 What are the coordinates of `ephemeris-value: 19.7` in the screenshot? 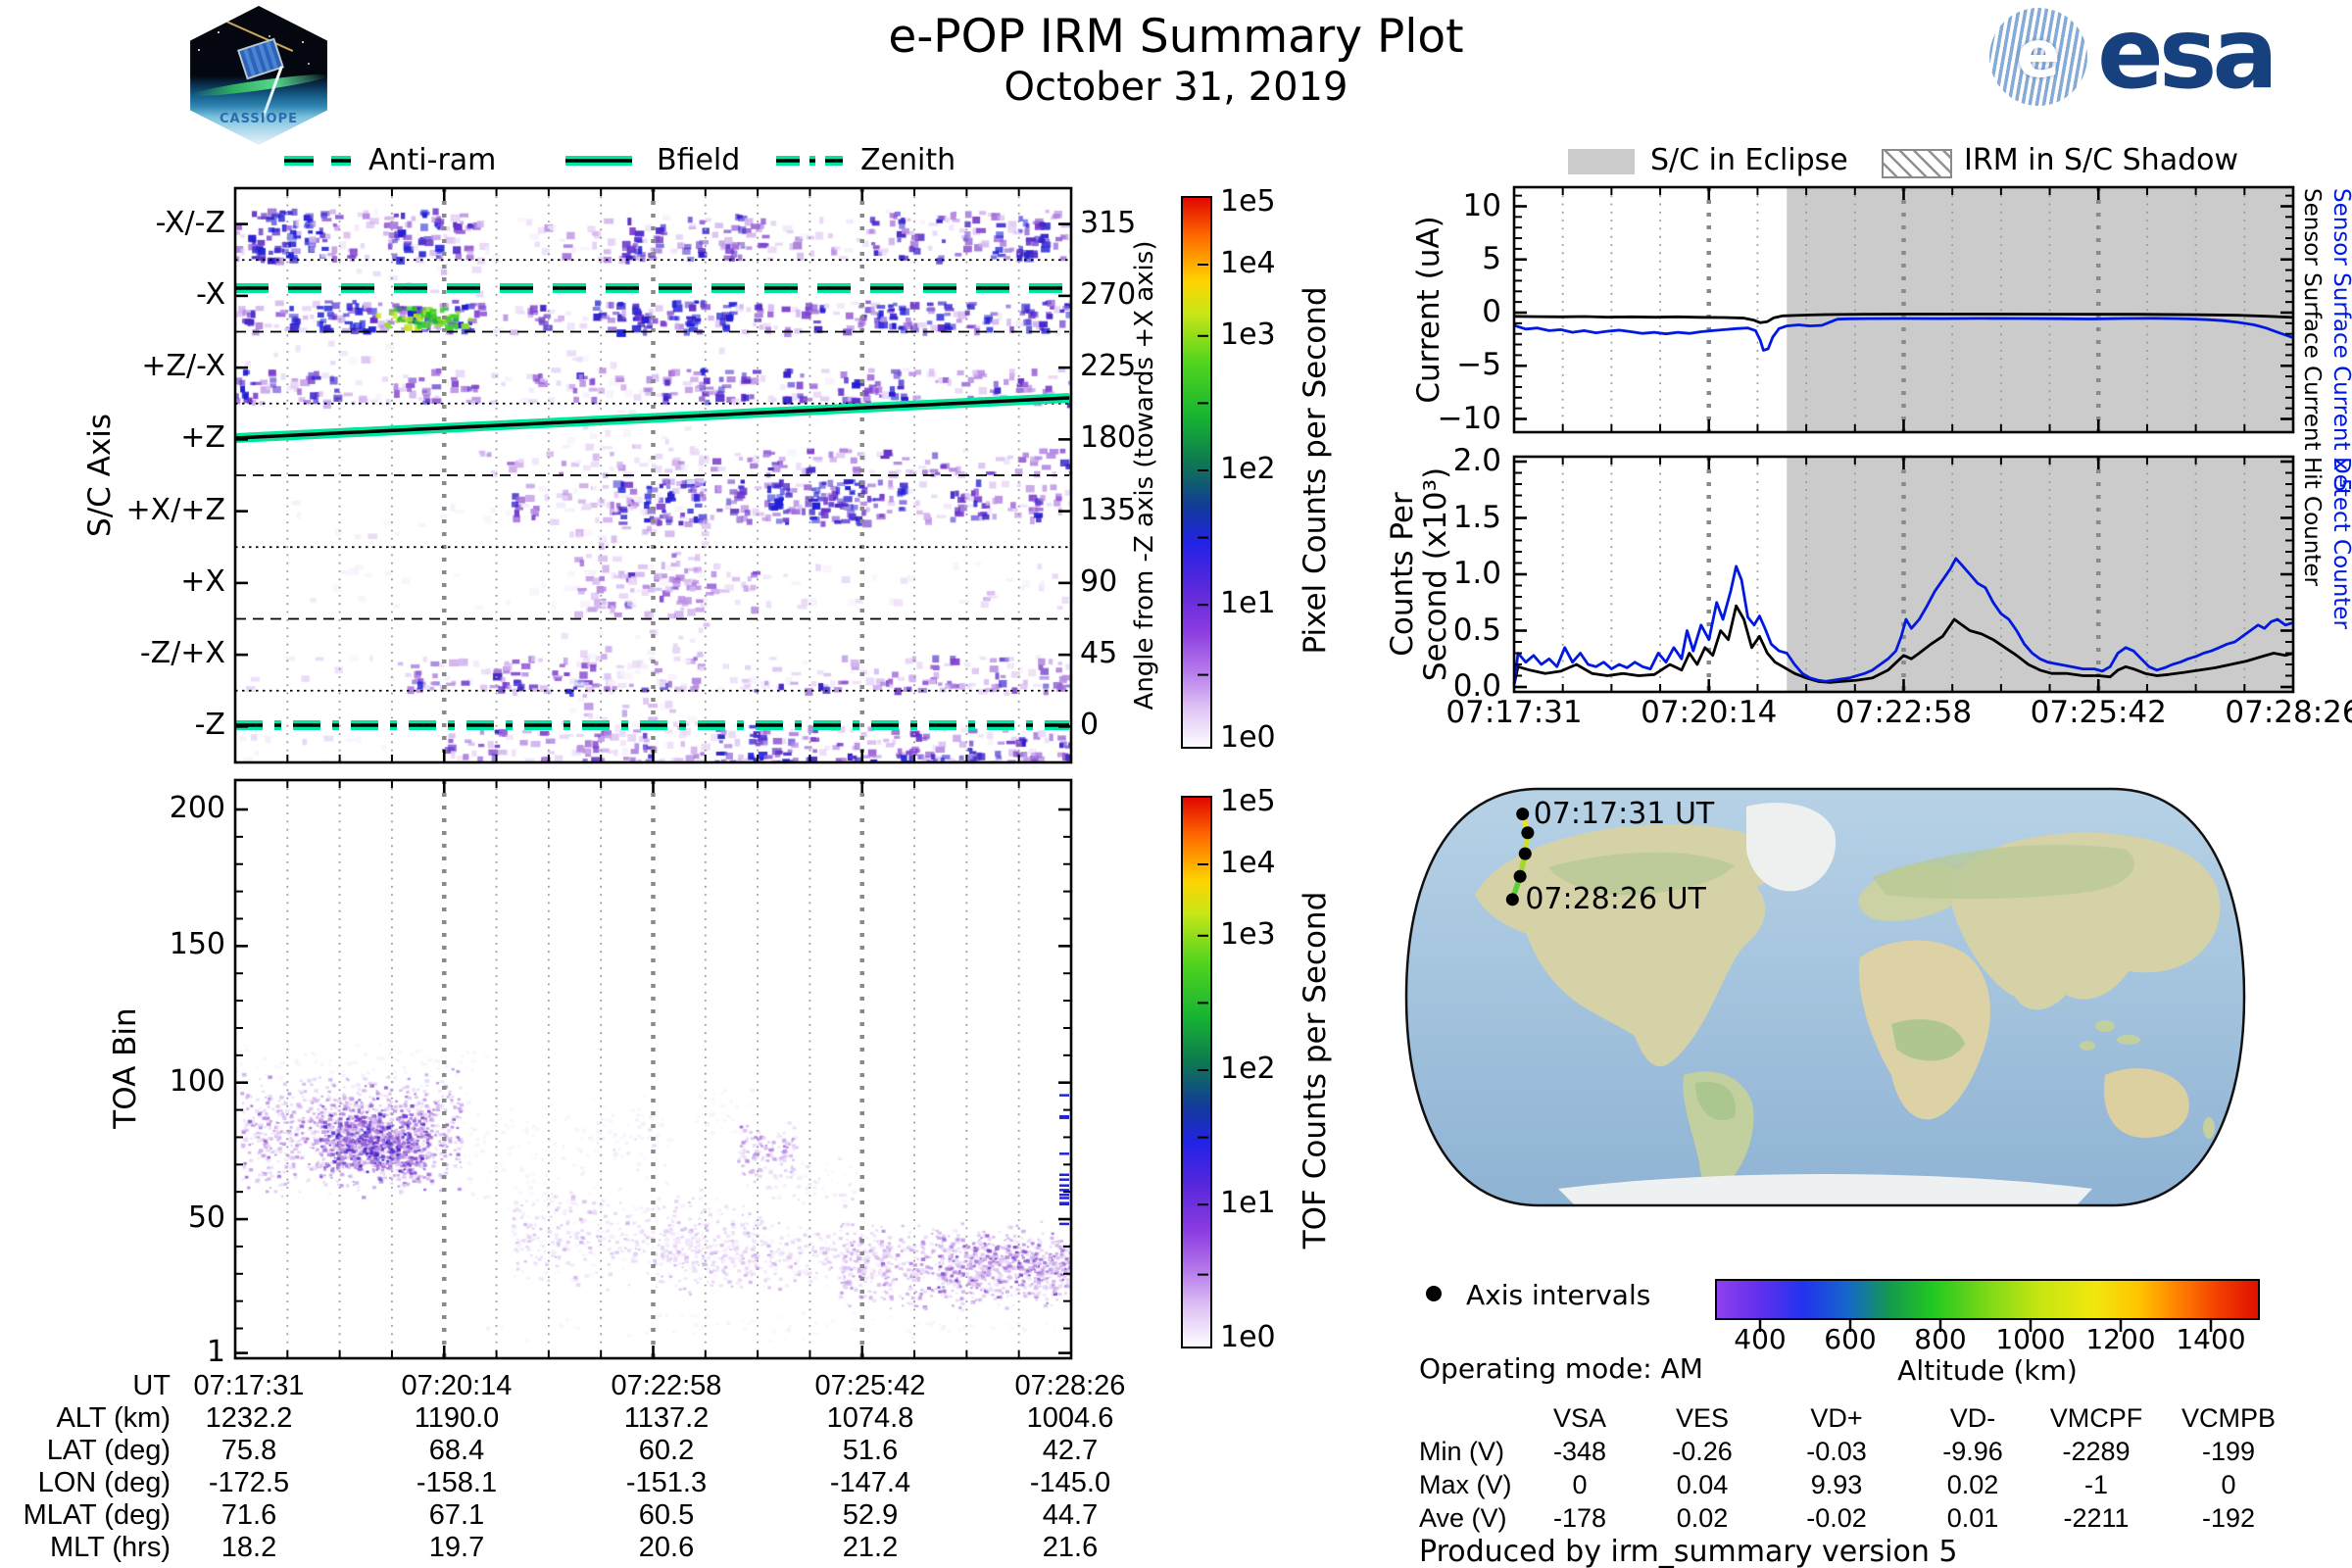 It's located at (456, 1547).